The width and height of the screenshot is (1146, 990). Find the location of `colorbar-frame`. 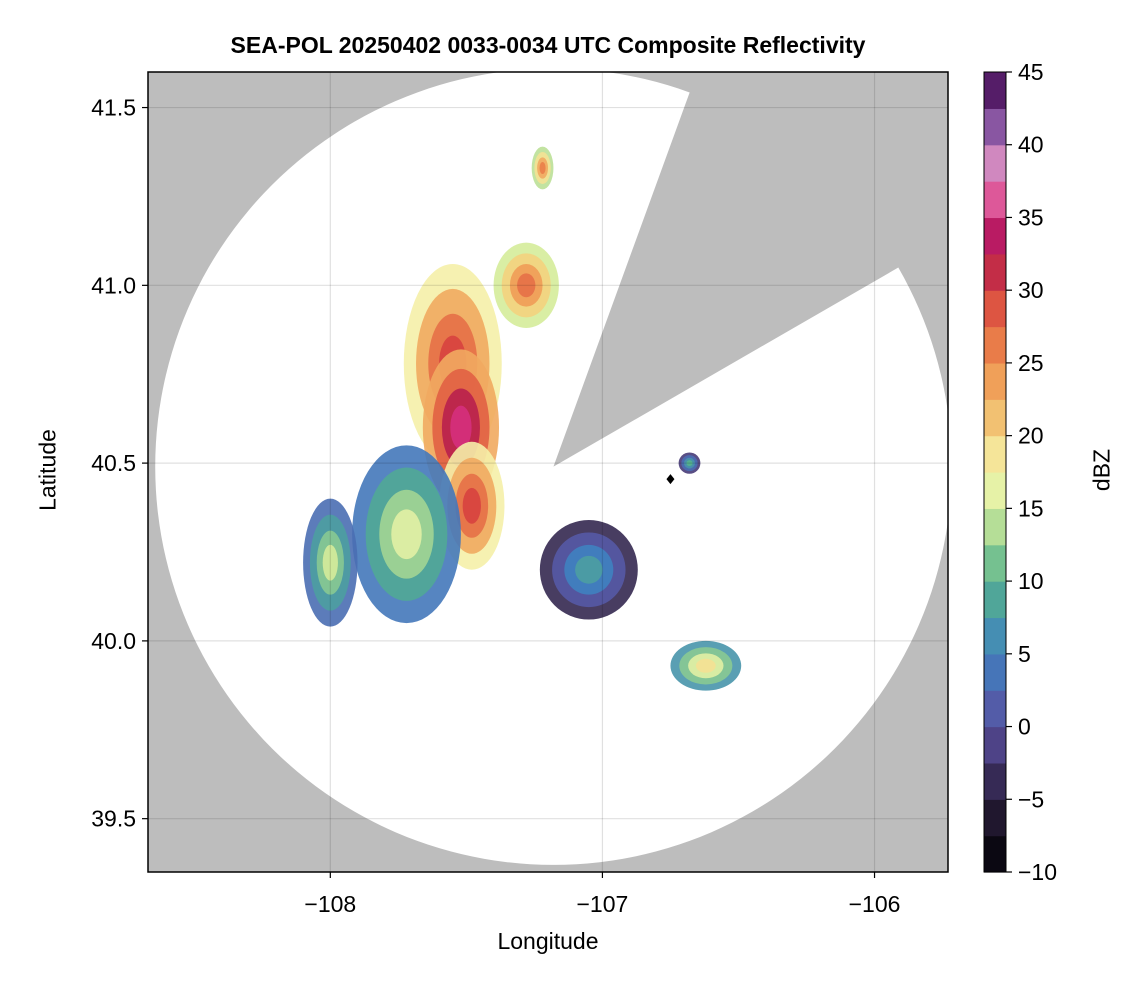

colorbar-frame is located at coordinates (995, 472).